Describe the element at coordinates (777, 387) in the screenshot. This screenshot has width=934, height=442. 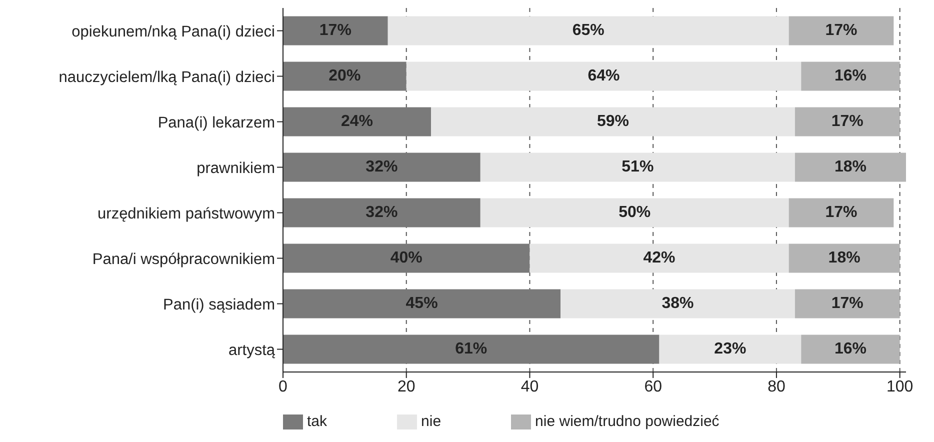
I see `x-tick-label: 80` at that location.